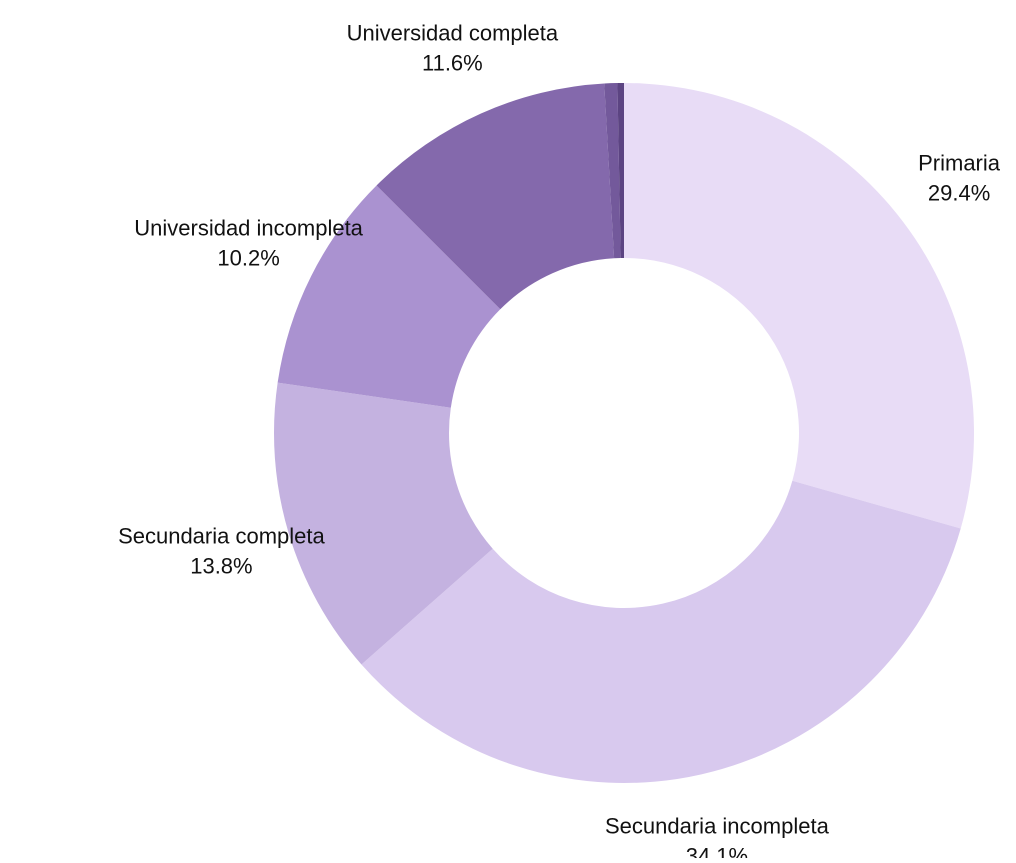 The image size is (1016, 863). I want to click on slice-label: Secundaria completa, so click(221, 536).